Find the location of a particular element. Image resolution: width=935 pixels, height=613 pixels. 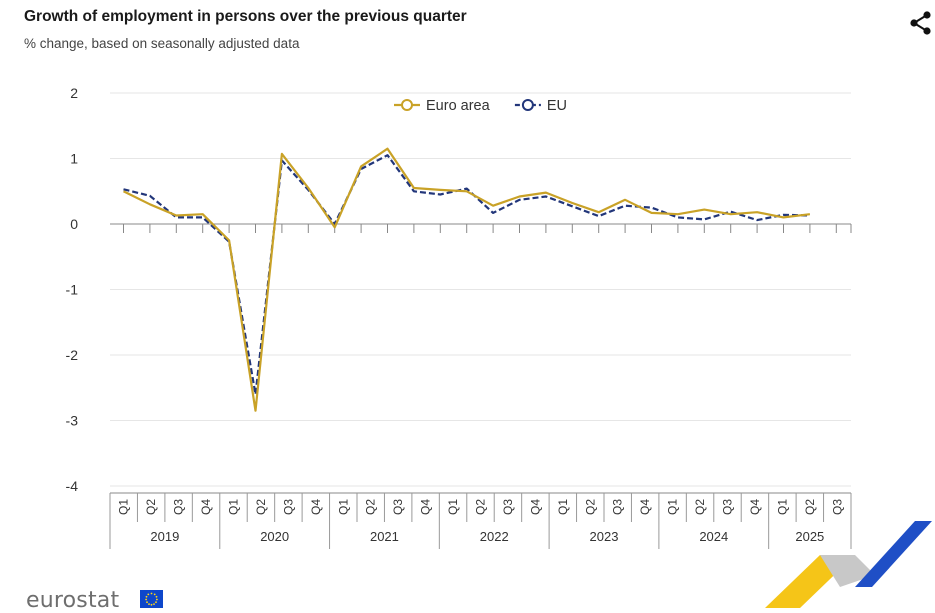

y-tick-label: -1 is located at coordinates (72, 290).